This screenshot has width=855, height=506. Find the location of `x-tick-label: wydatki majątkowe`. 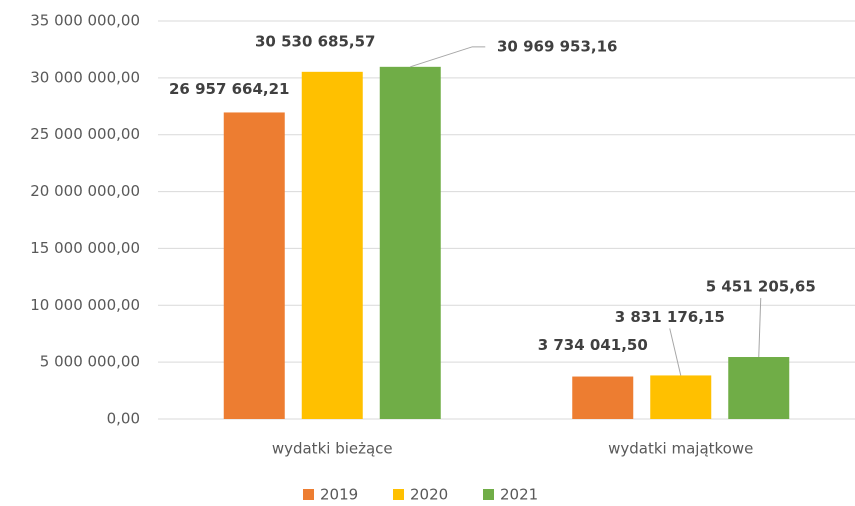

x-tick-label: wydatki majątkowe is located at coordinates (680, 449).